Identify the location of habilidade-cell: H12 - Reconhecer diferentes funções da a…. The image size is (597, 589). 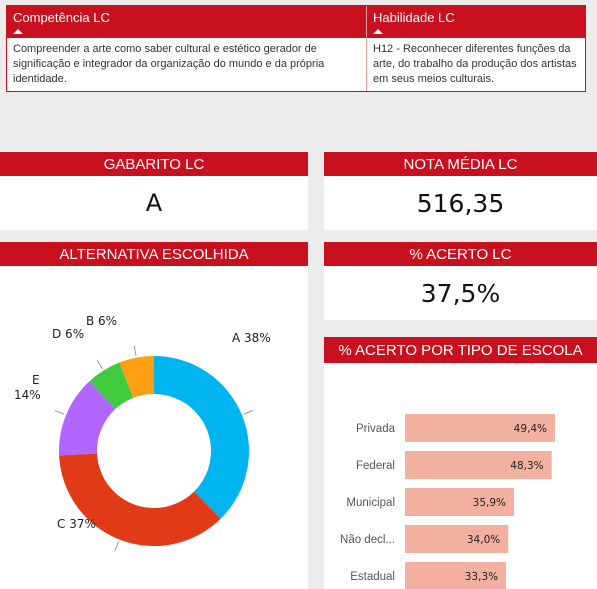
(475, 64).